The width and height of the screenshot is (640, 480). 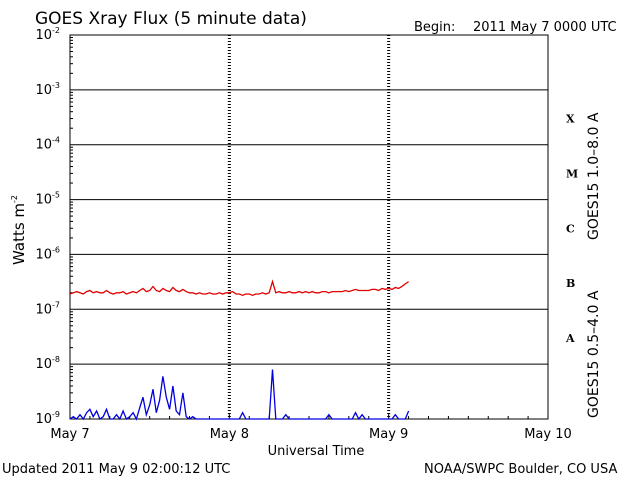 I want to click on legend-goes15-short: GOES15 0.5–4.0 A, so click(x=594, y=354).